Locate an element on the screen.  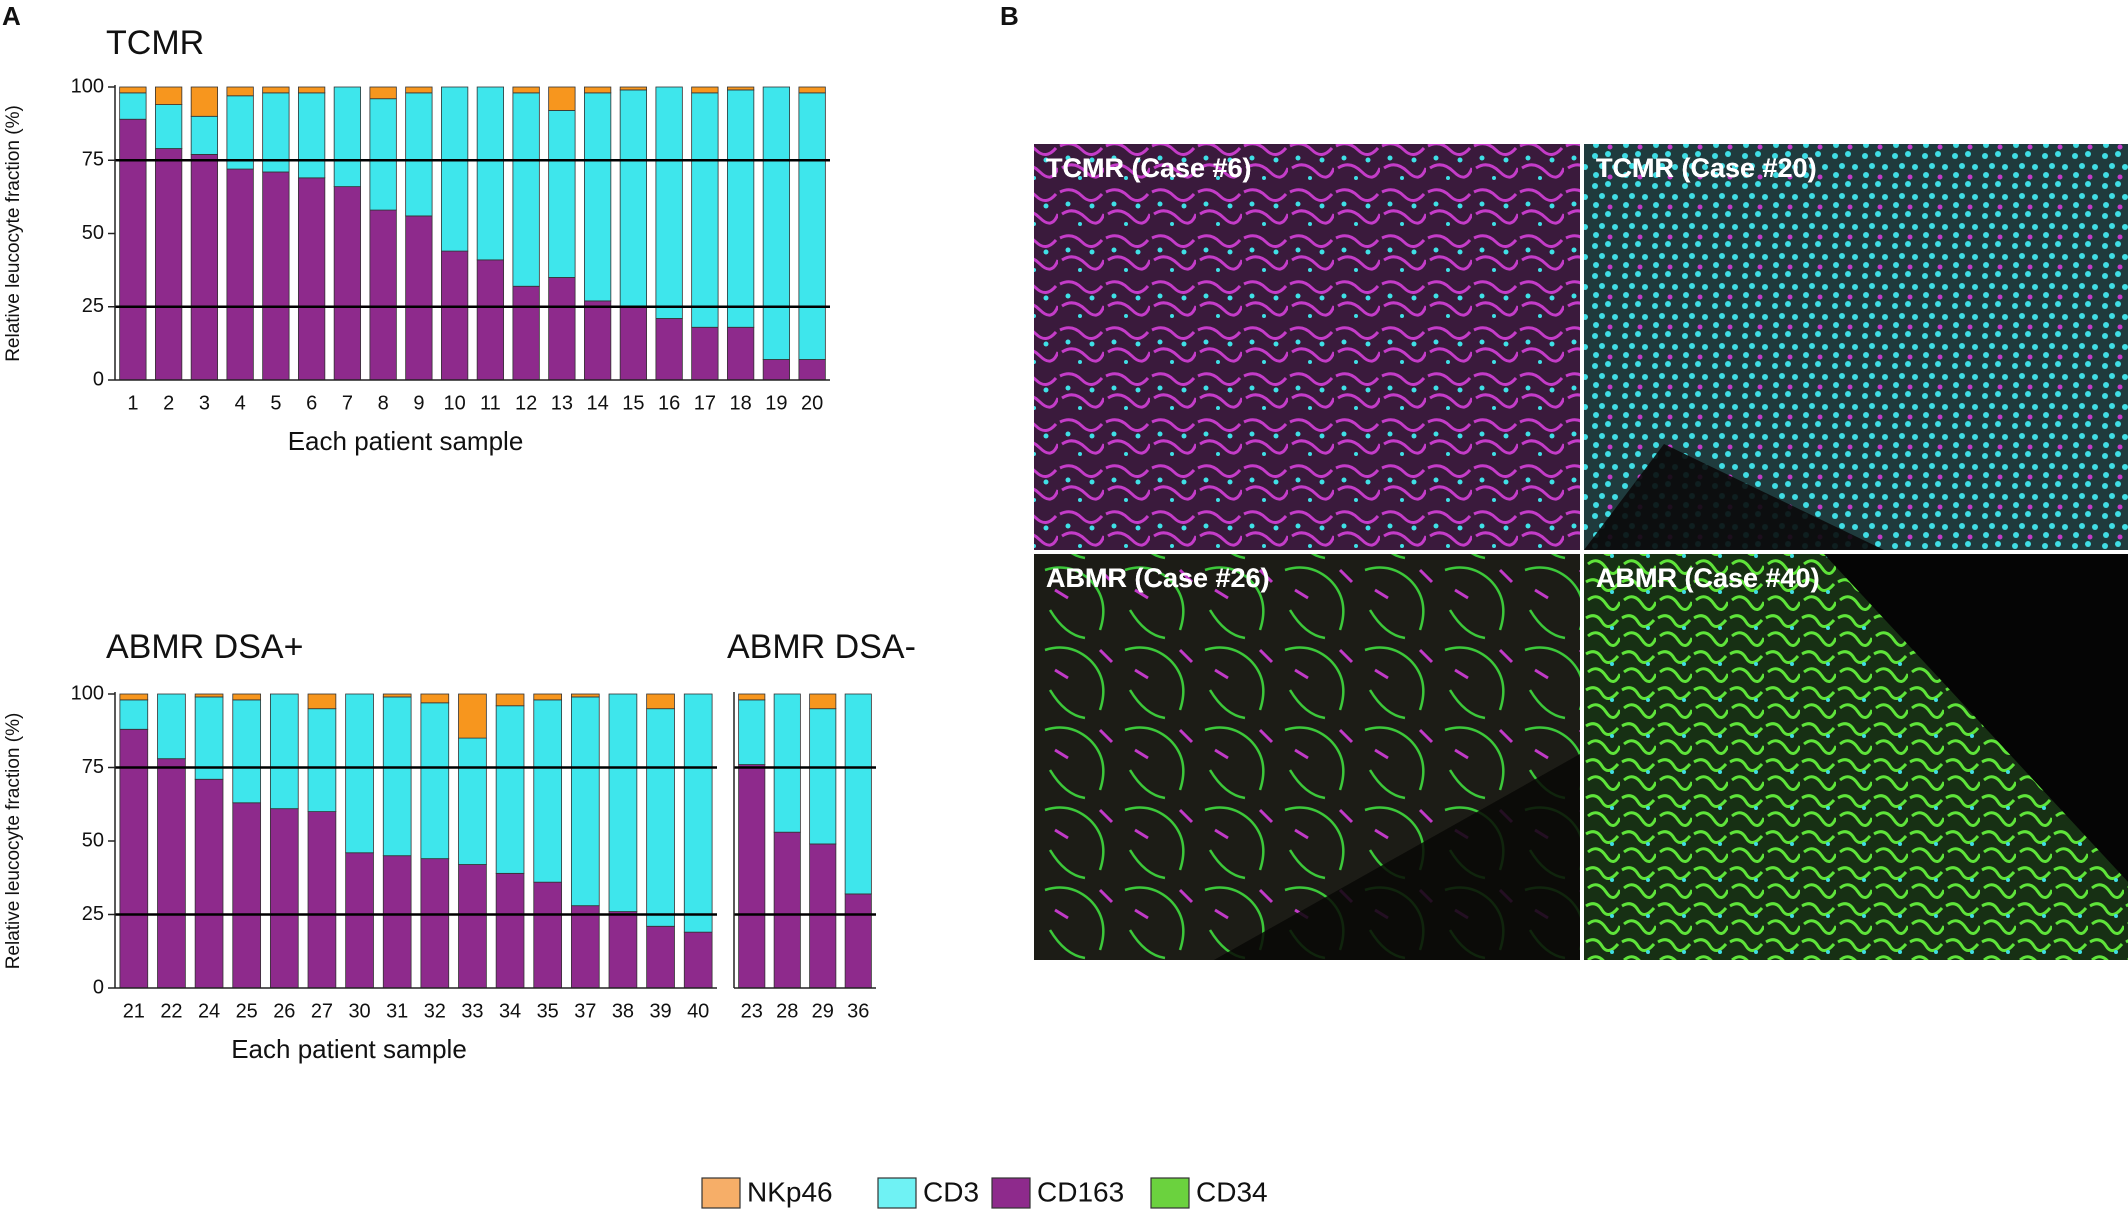
x-tick-label: 16 is located at coordinates (669, 403).